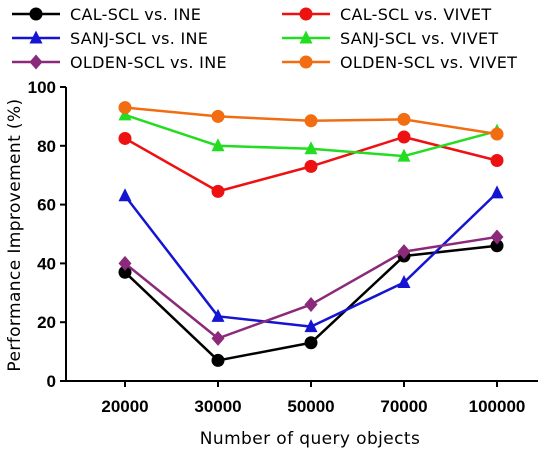 Image resolution: width=550 pixels, height=457 pixels. Describe the element at coordinates (42, 87) in the screenshot. I see `y-tick-label: 100` at that location.